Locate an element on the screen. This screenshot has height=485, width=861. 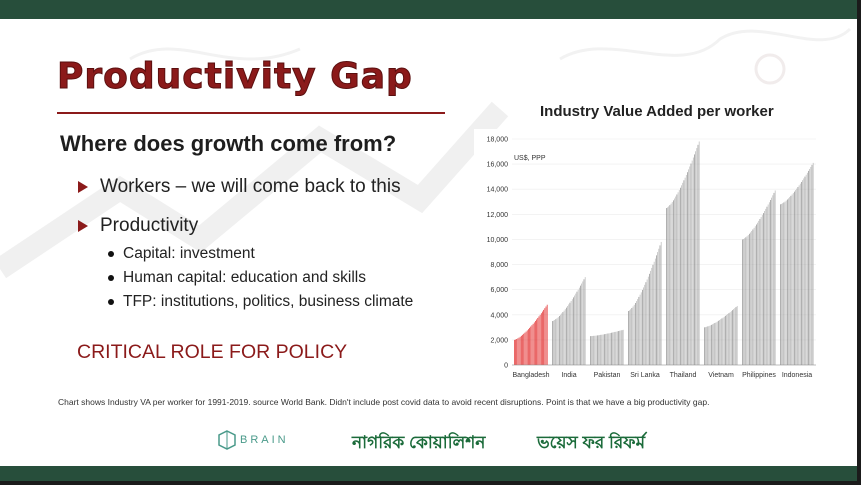
y-tick-label: 6,000 is located at coordinates (499, 290).